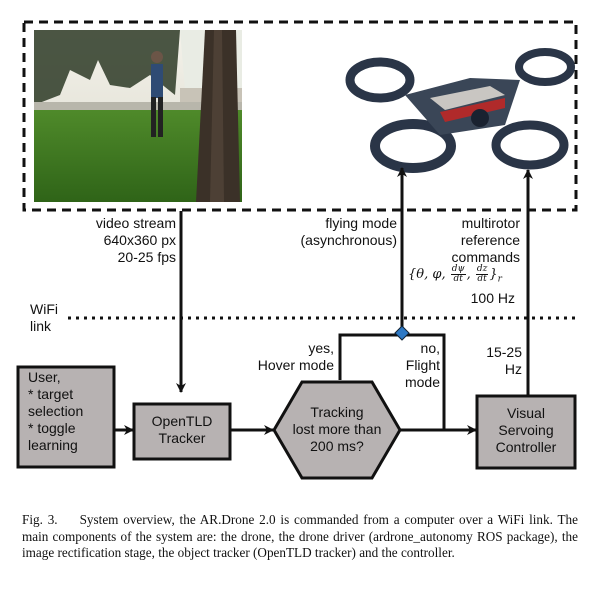 The image size is (597, 595). I want to click on video-stream-label: video stream 640x360 px 20-25 fps, so click(135, 240).